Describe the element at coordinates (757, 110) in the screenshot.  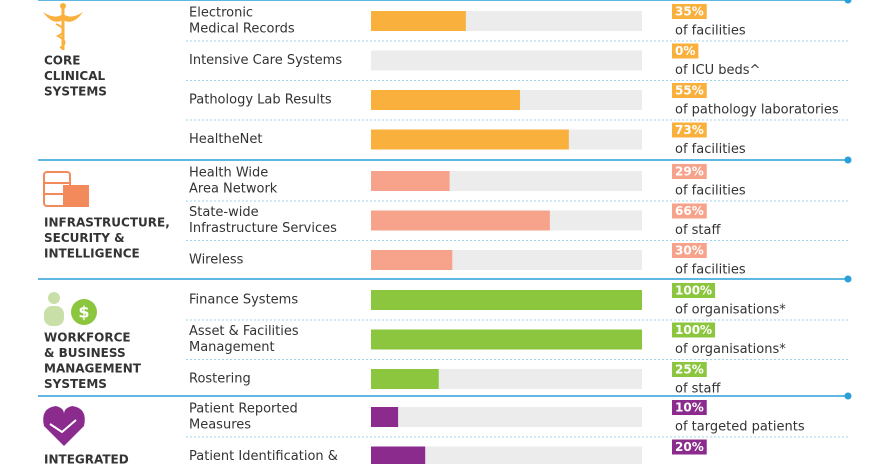
I see `value-note: of pathology laboratories` at that location.